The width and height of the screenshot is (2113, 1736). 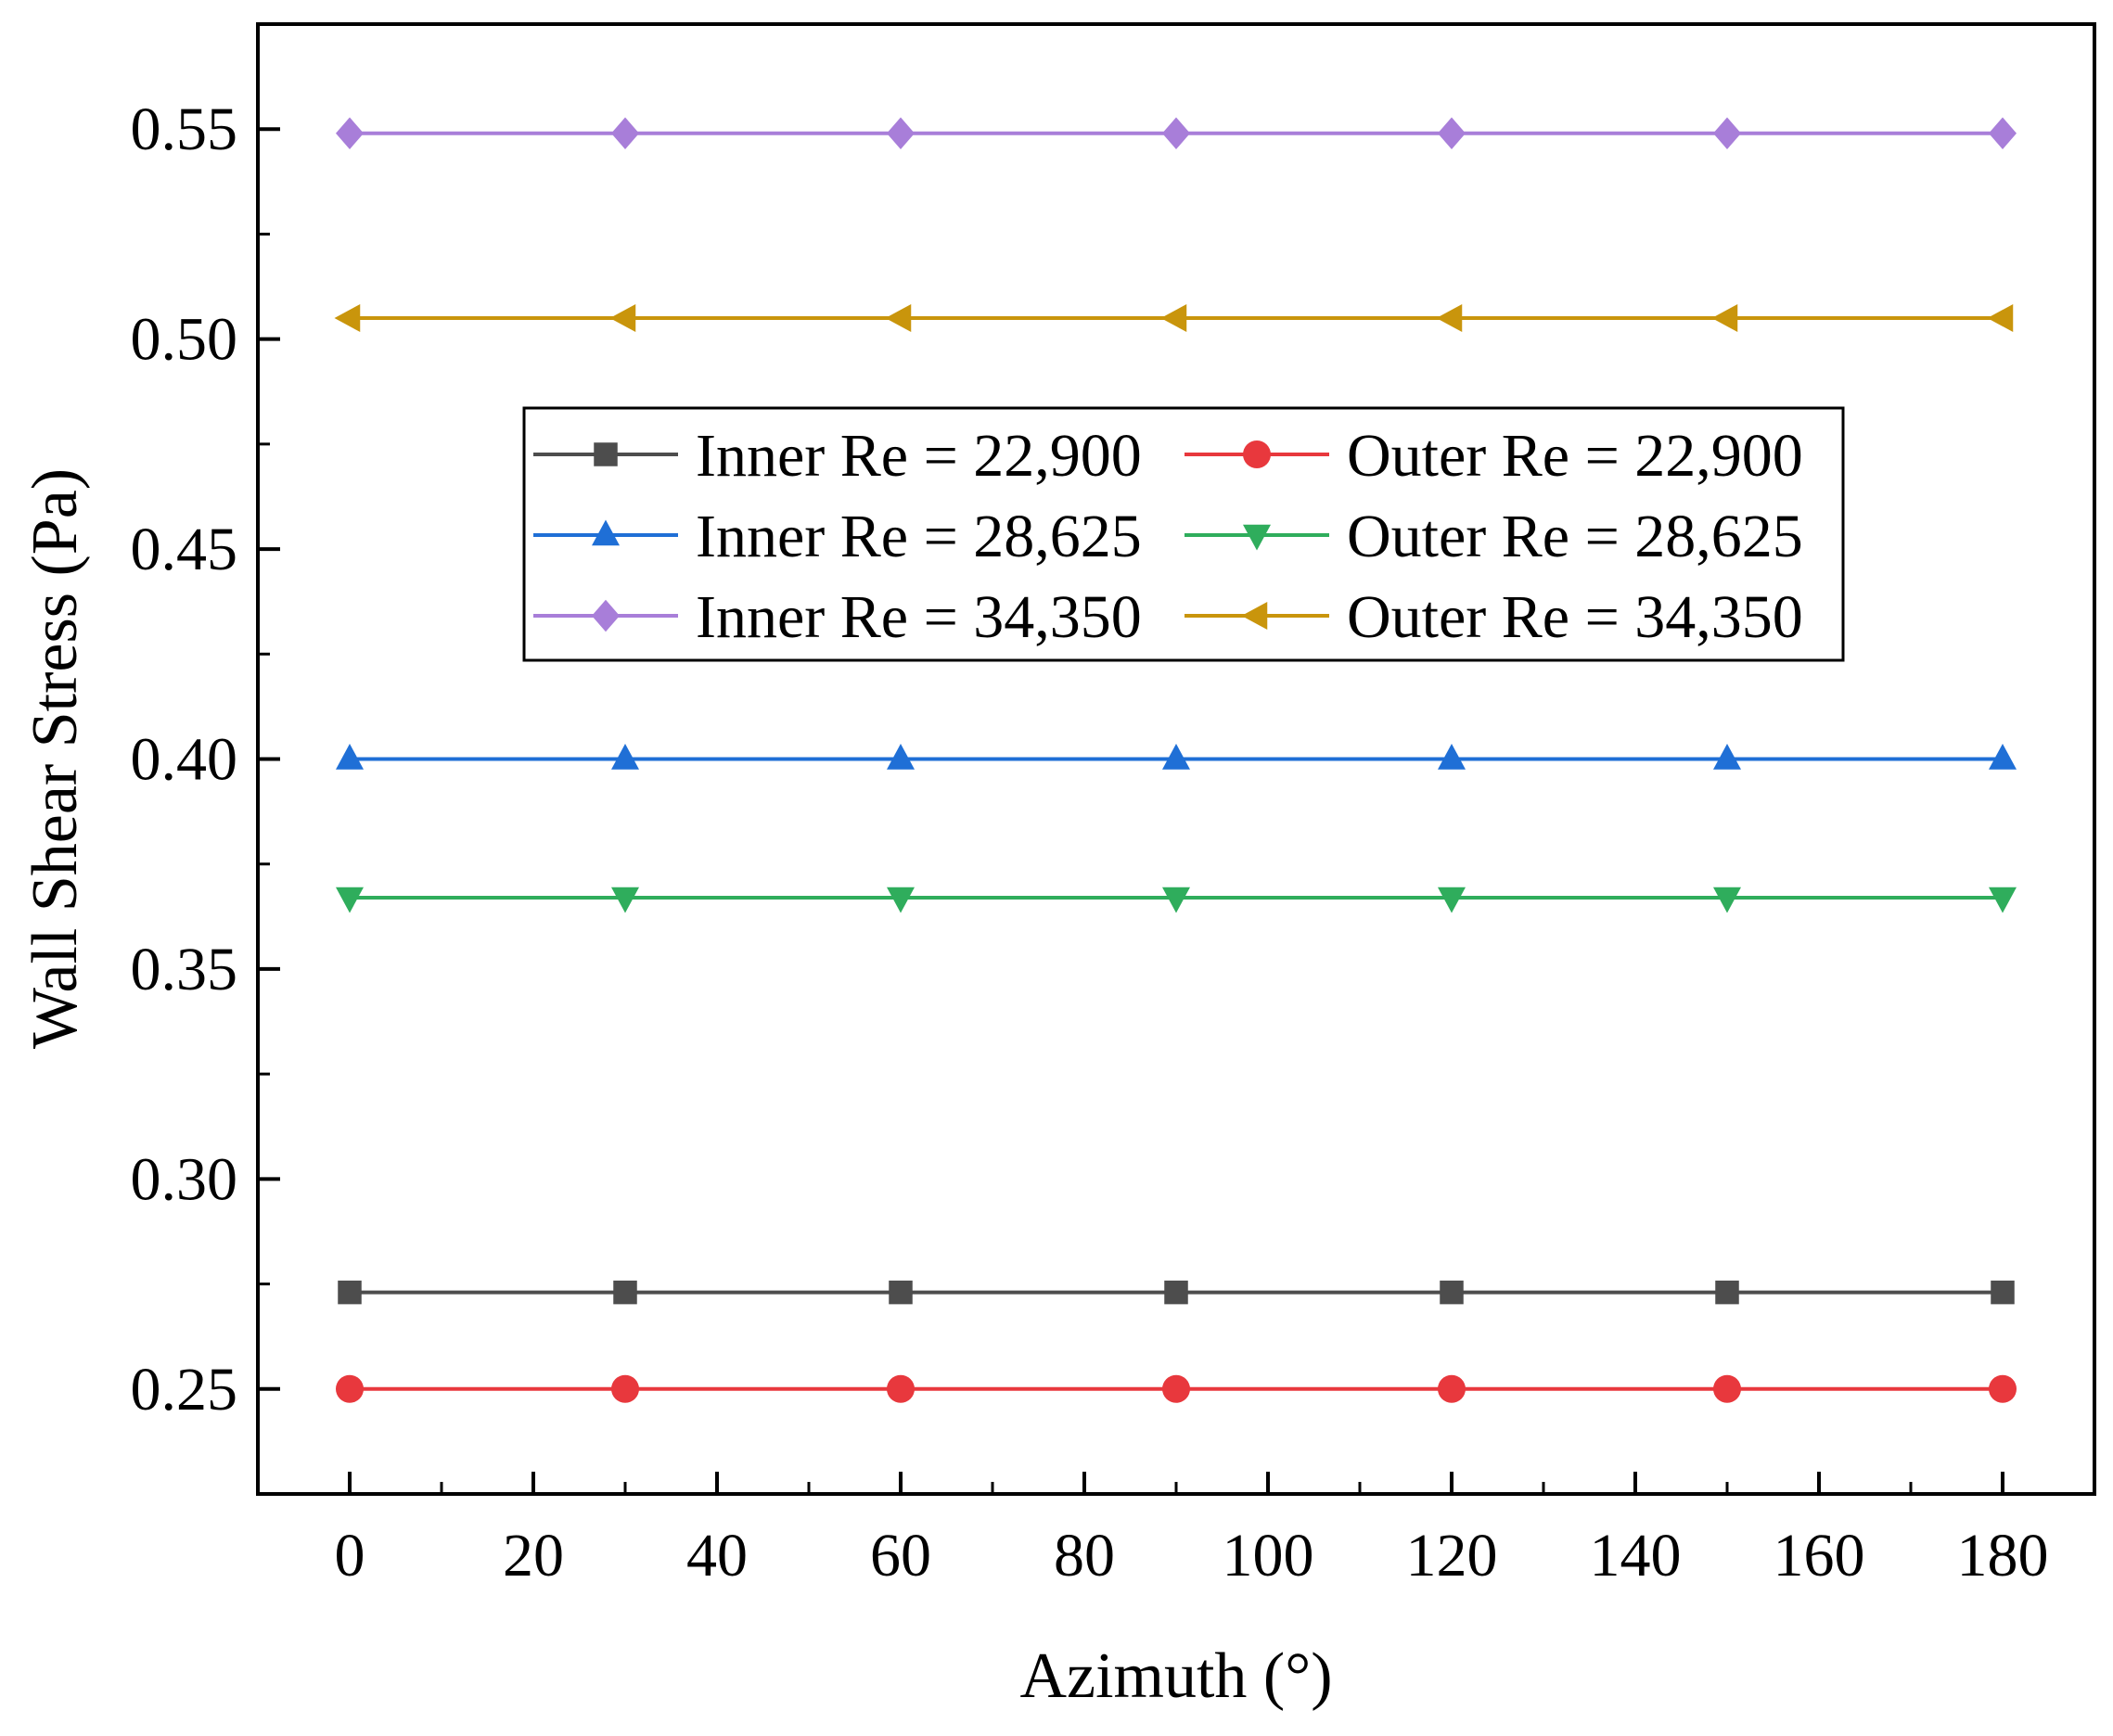 What do you see at coordinates (1175, 1676) in the screenshot?
I see `x-axis-title: Azimuth (°)` at bounding box center [1175, 1676].